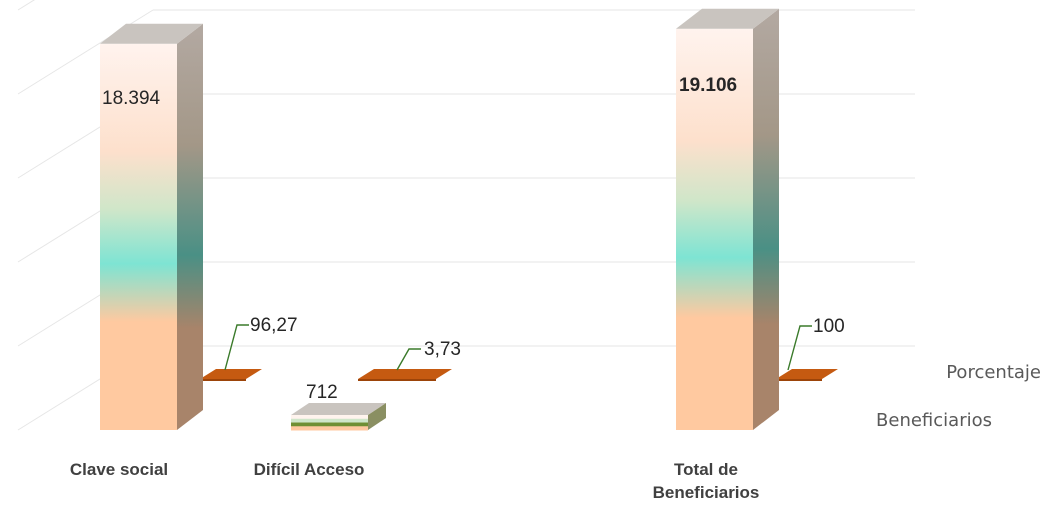  Describe the element at coordinates (131, 98) in the screenshot. I see `data-label-beneficiarios: 18.394` at that location.